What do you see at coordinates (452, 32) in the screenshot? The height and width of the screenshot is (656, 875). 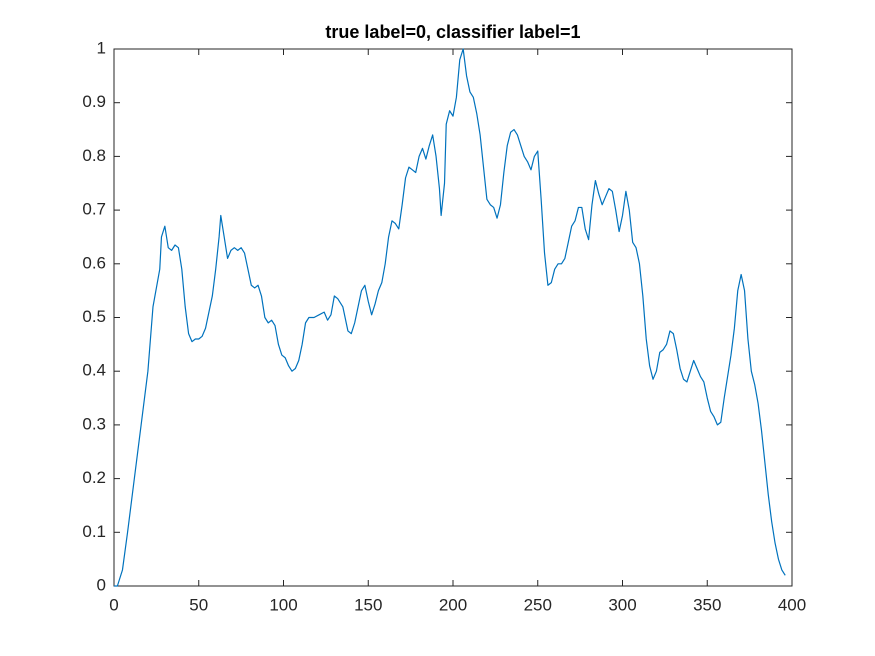 I see `chart-title: true label=0, classifier label=1` at bounding box center [452, 32].